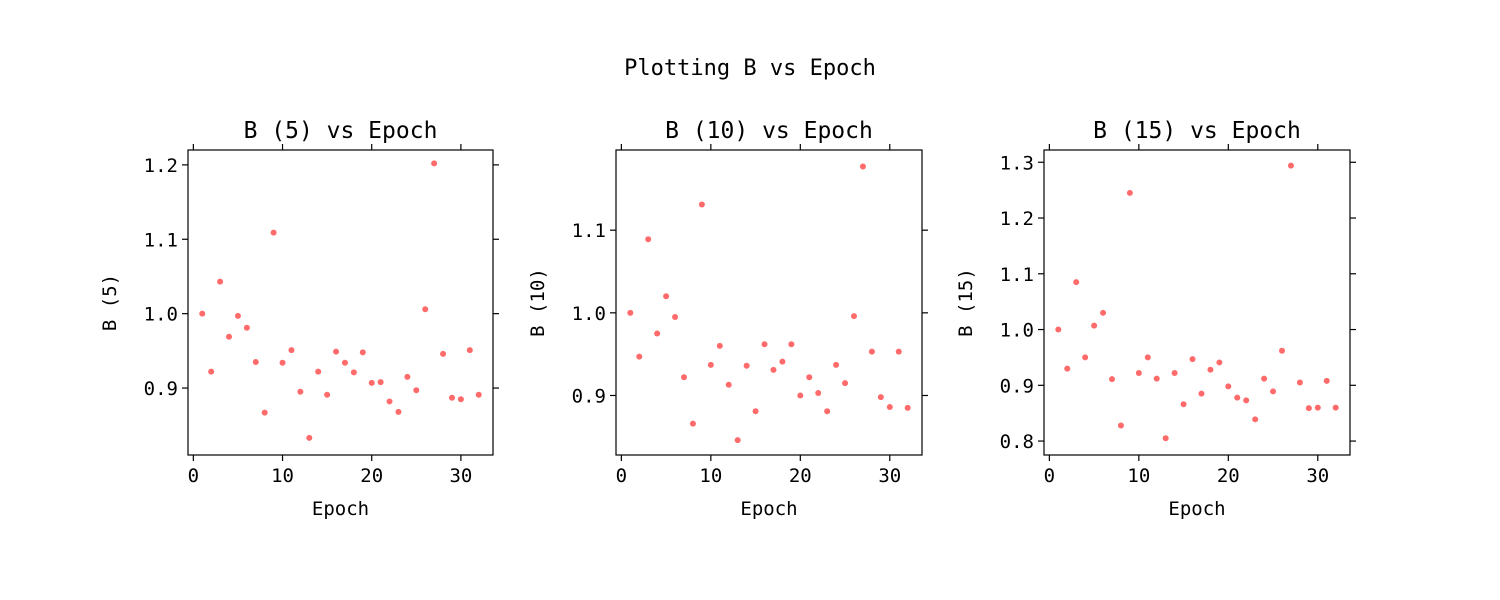 The width and height of the screenshot is (1500, 600). What do you see at coordinates (110, 302) in the screenshot?
I see `y-axis-label: B (5)` at bounding box center [110, 302].